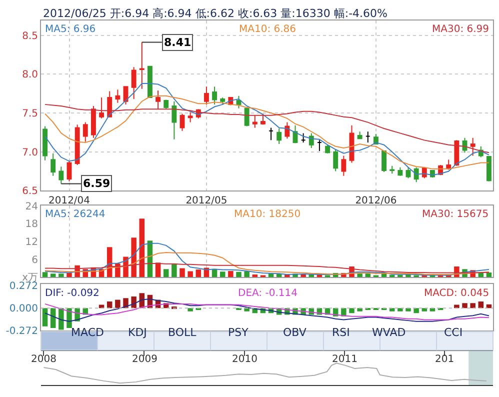 The width and height of the screenshot is (499, 397). Describe the element at coordinates (453, 332) in the screenshot. I see `annotation: CCI` at that location.